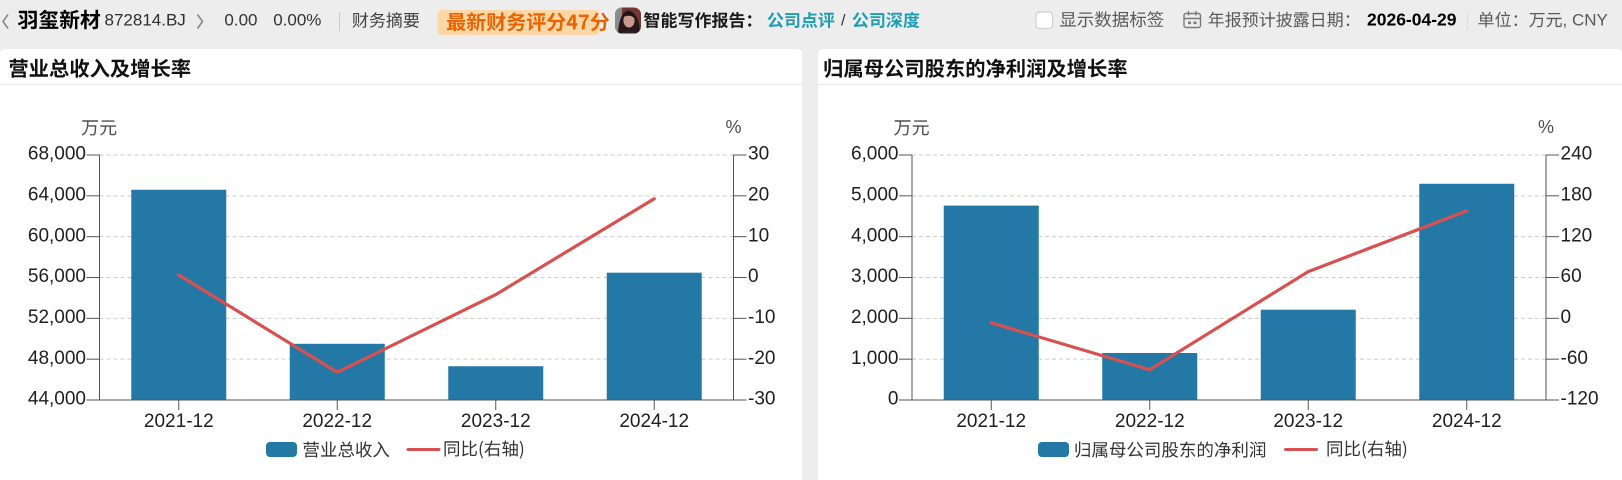  What do you see at coordinates (875, 317) in the screenshot?
I see `svg-text: 2,000` at bounding box center [875, 317].